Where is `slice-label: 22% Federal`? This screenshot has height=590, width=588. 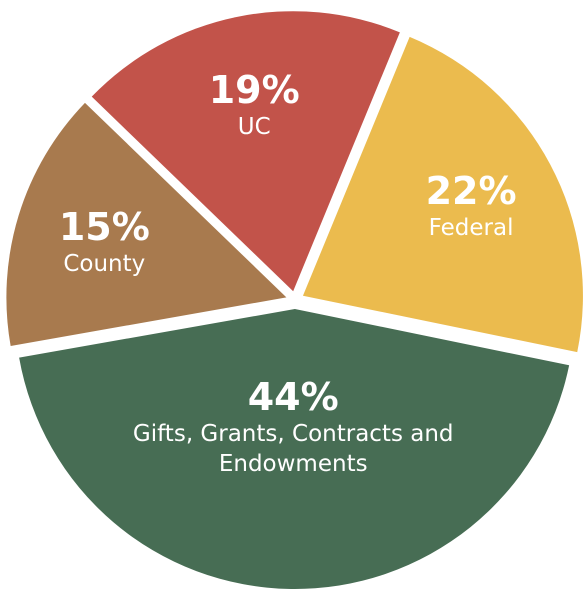
slice-label: 22% Federal is located at coordinates (471, 206).